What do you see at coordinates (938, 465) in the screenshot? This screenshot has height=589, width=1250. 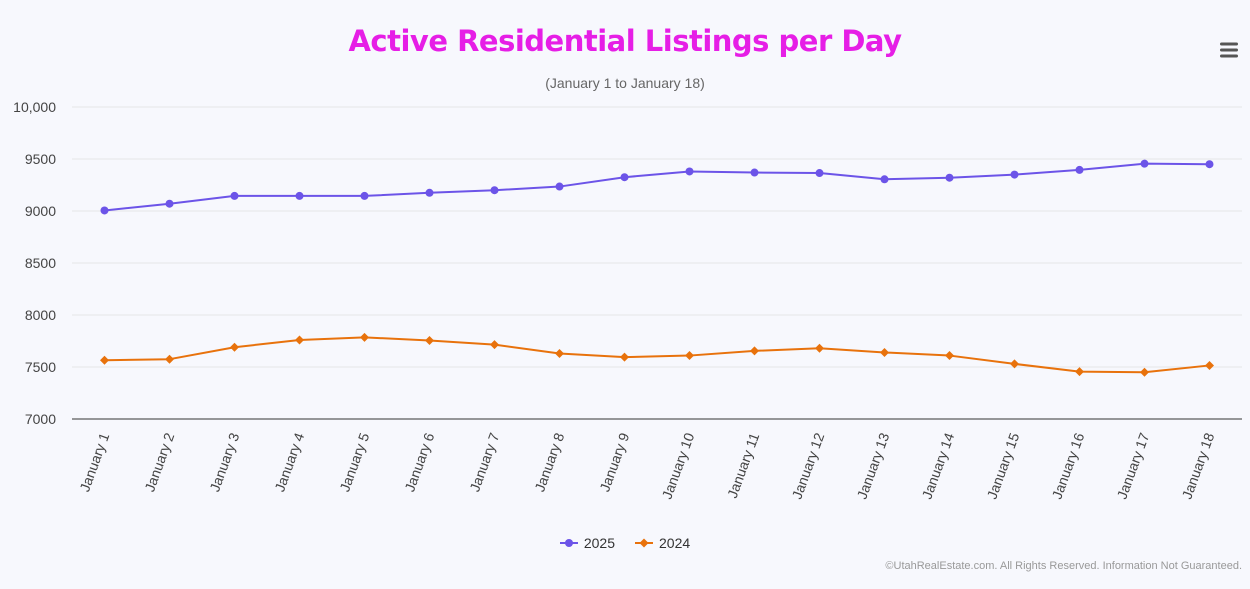 I see `x-tick-label: January 14` at bounding box center [938, 465].